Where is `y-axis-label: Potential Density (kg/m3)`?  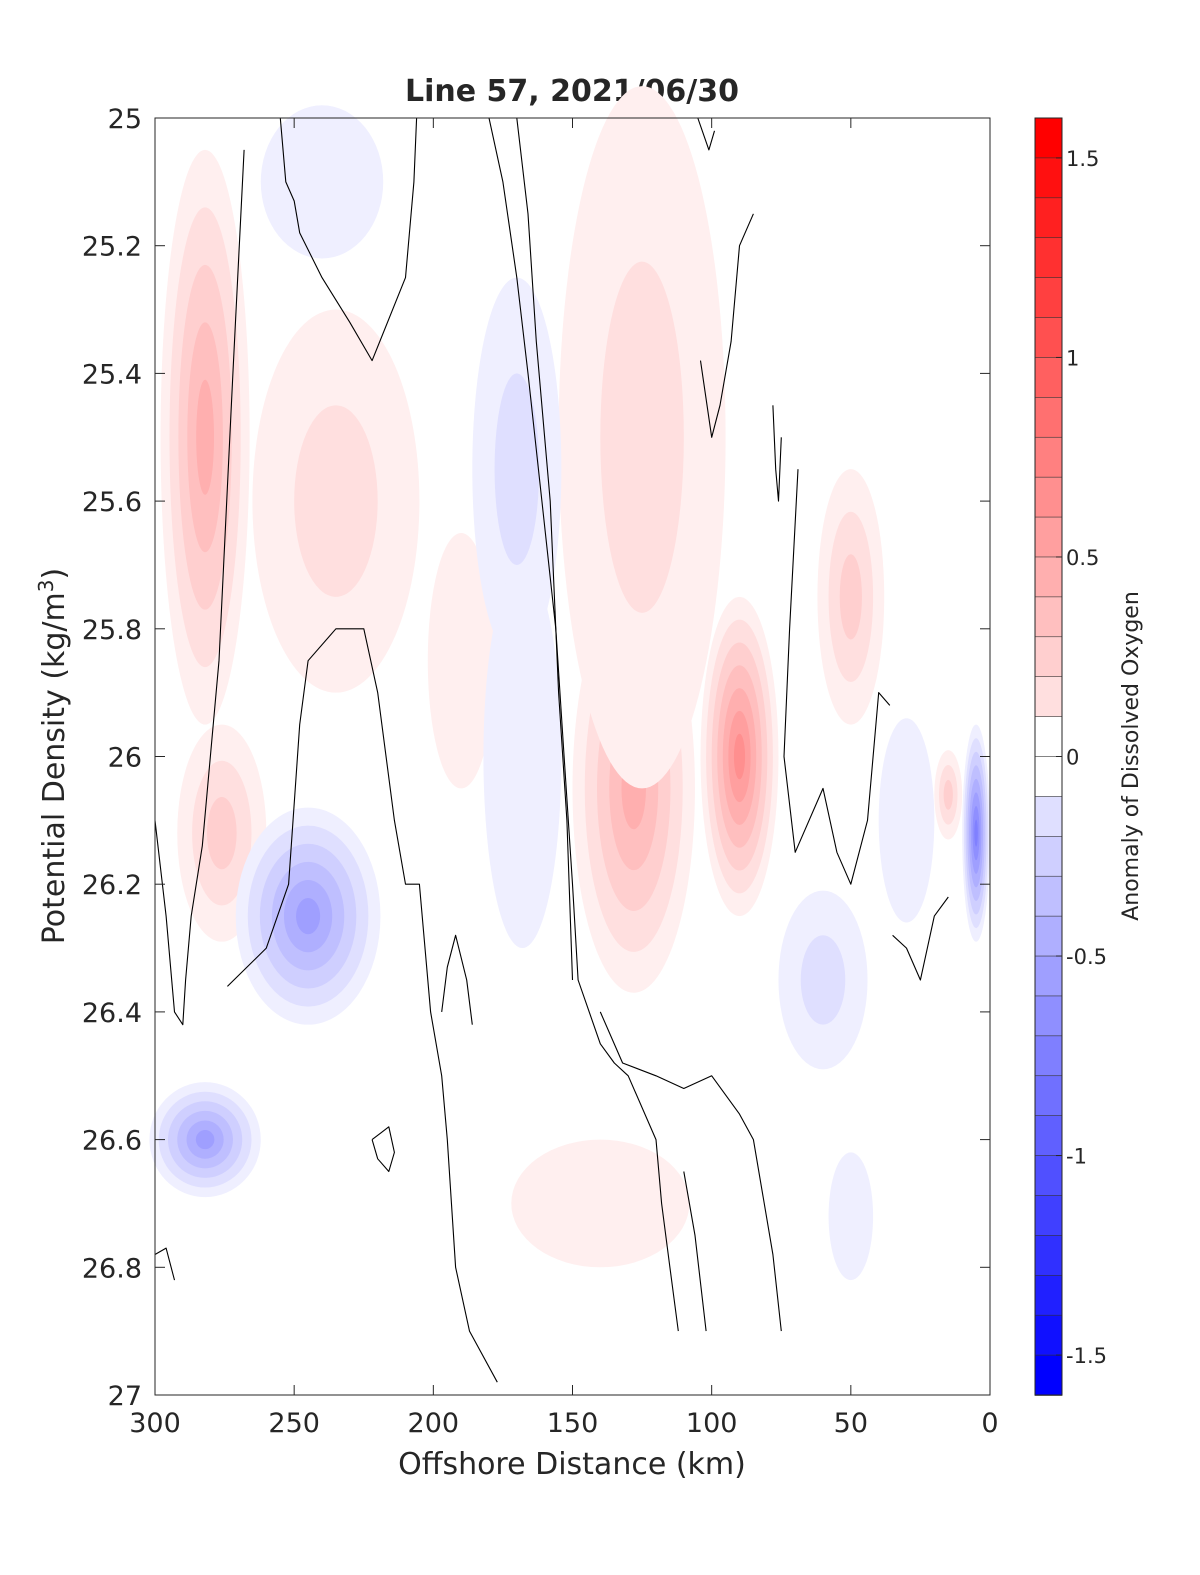
y-axis-label: Potential Density (kg/m3) is located at coordinates (53, 756).